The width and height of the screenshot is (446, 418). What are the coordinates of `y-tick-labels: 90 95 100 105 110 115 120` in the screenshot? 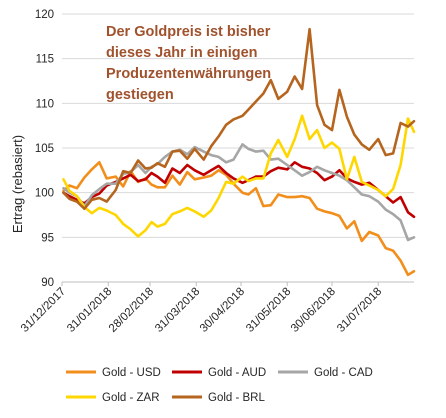 It's located at (44, 149).